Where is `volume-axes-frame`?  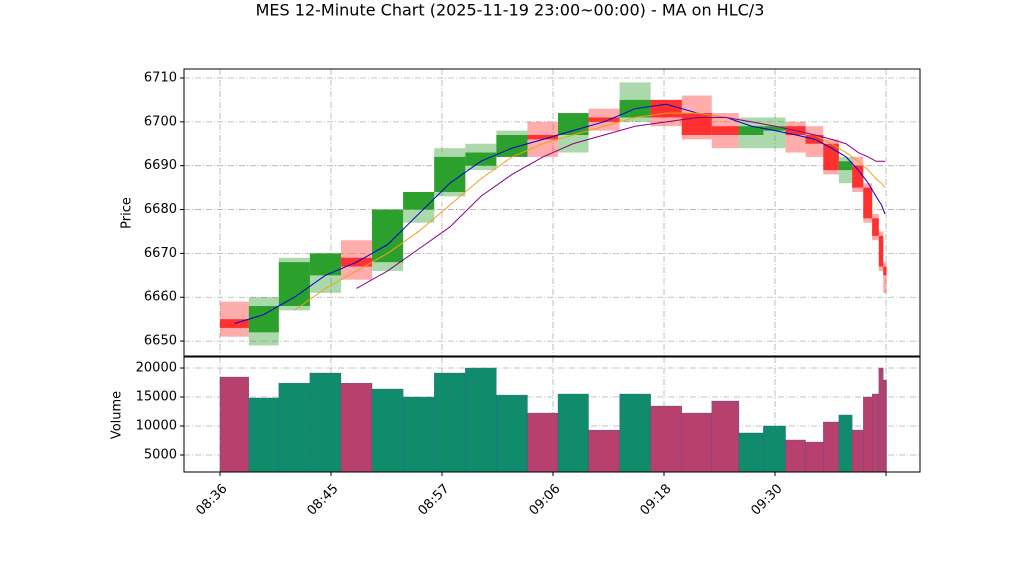 volume-axes-frame is located at coordinates (552, 414).